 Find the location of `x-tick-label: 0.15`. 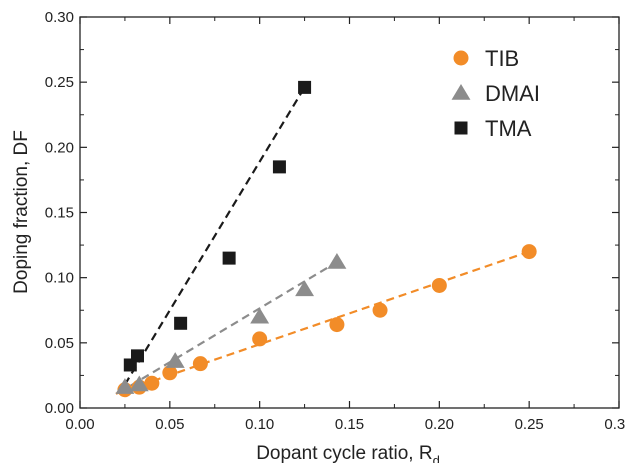

x-tick-label: 0.15 is located at coordinates (349, 424).